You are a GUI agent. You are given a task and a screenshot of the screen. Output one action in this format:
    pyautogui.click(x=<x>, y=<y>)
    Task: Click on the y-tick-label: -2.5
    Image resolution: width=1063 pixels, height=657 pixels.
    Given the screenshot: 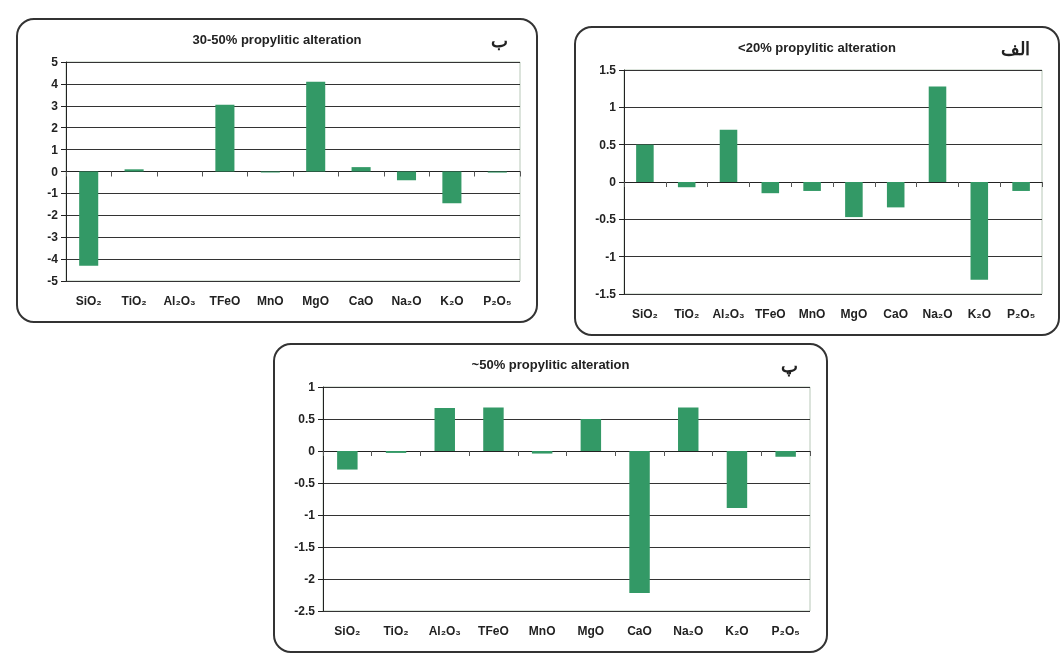 What is the action you would take?
    pyautogui.click(x=305, y=611)
    